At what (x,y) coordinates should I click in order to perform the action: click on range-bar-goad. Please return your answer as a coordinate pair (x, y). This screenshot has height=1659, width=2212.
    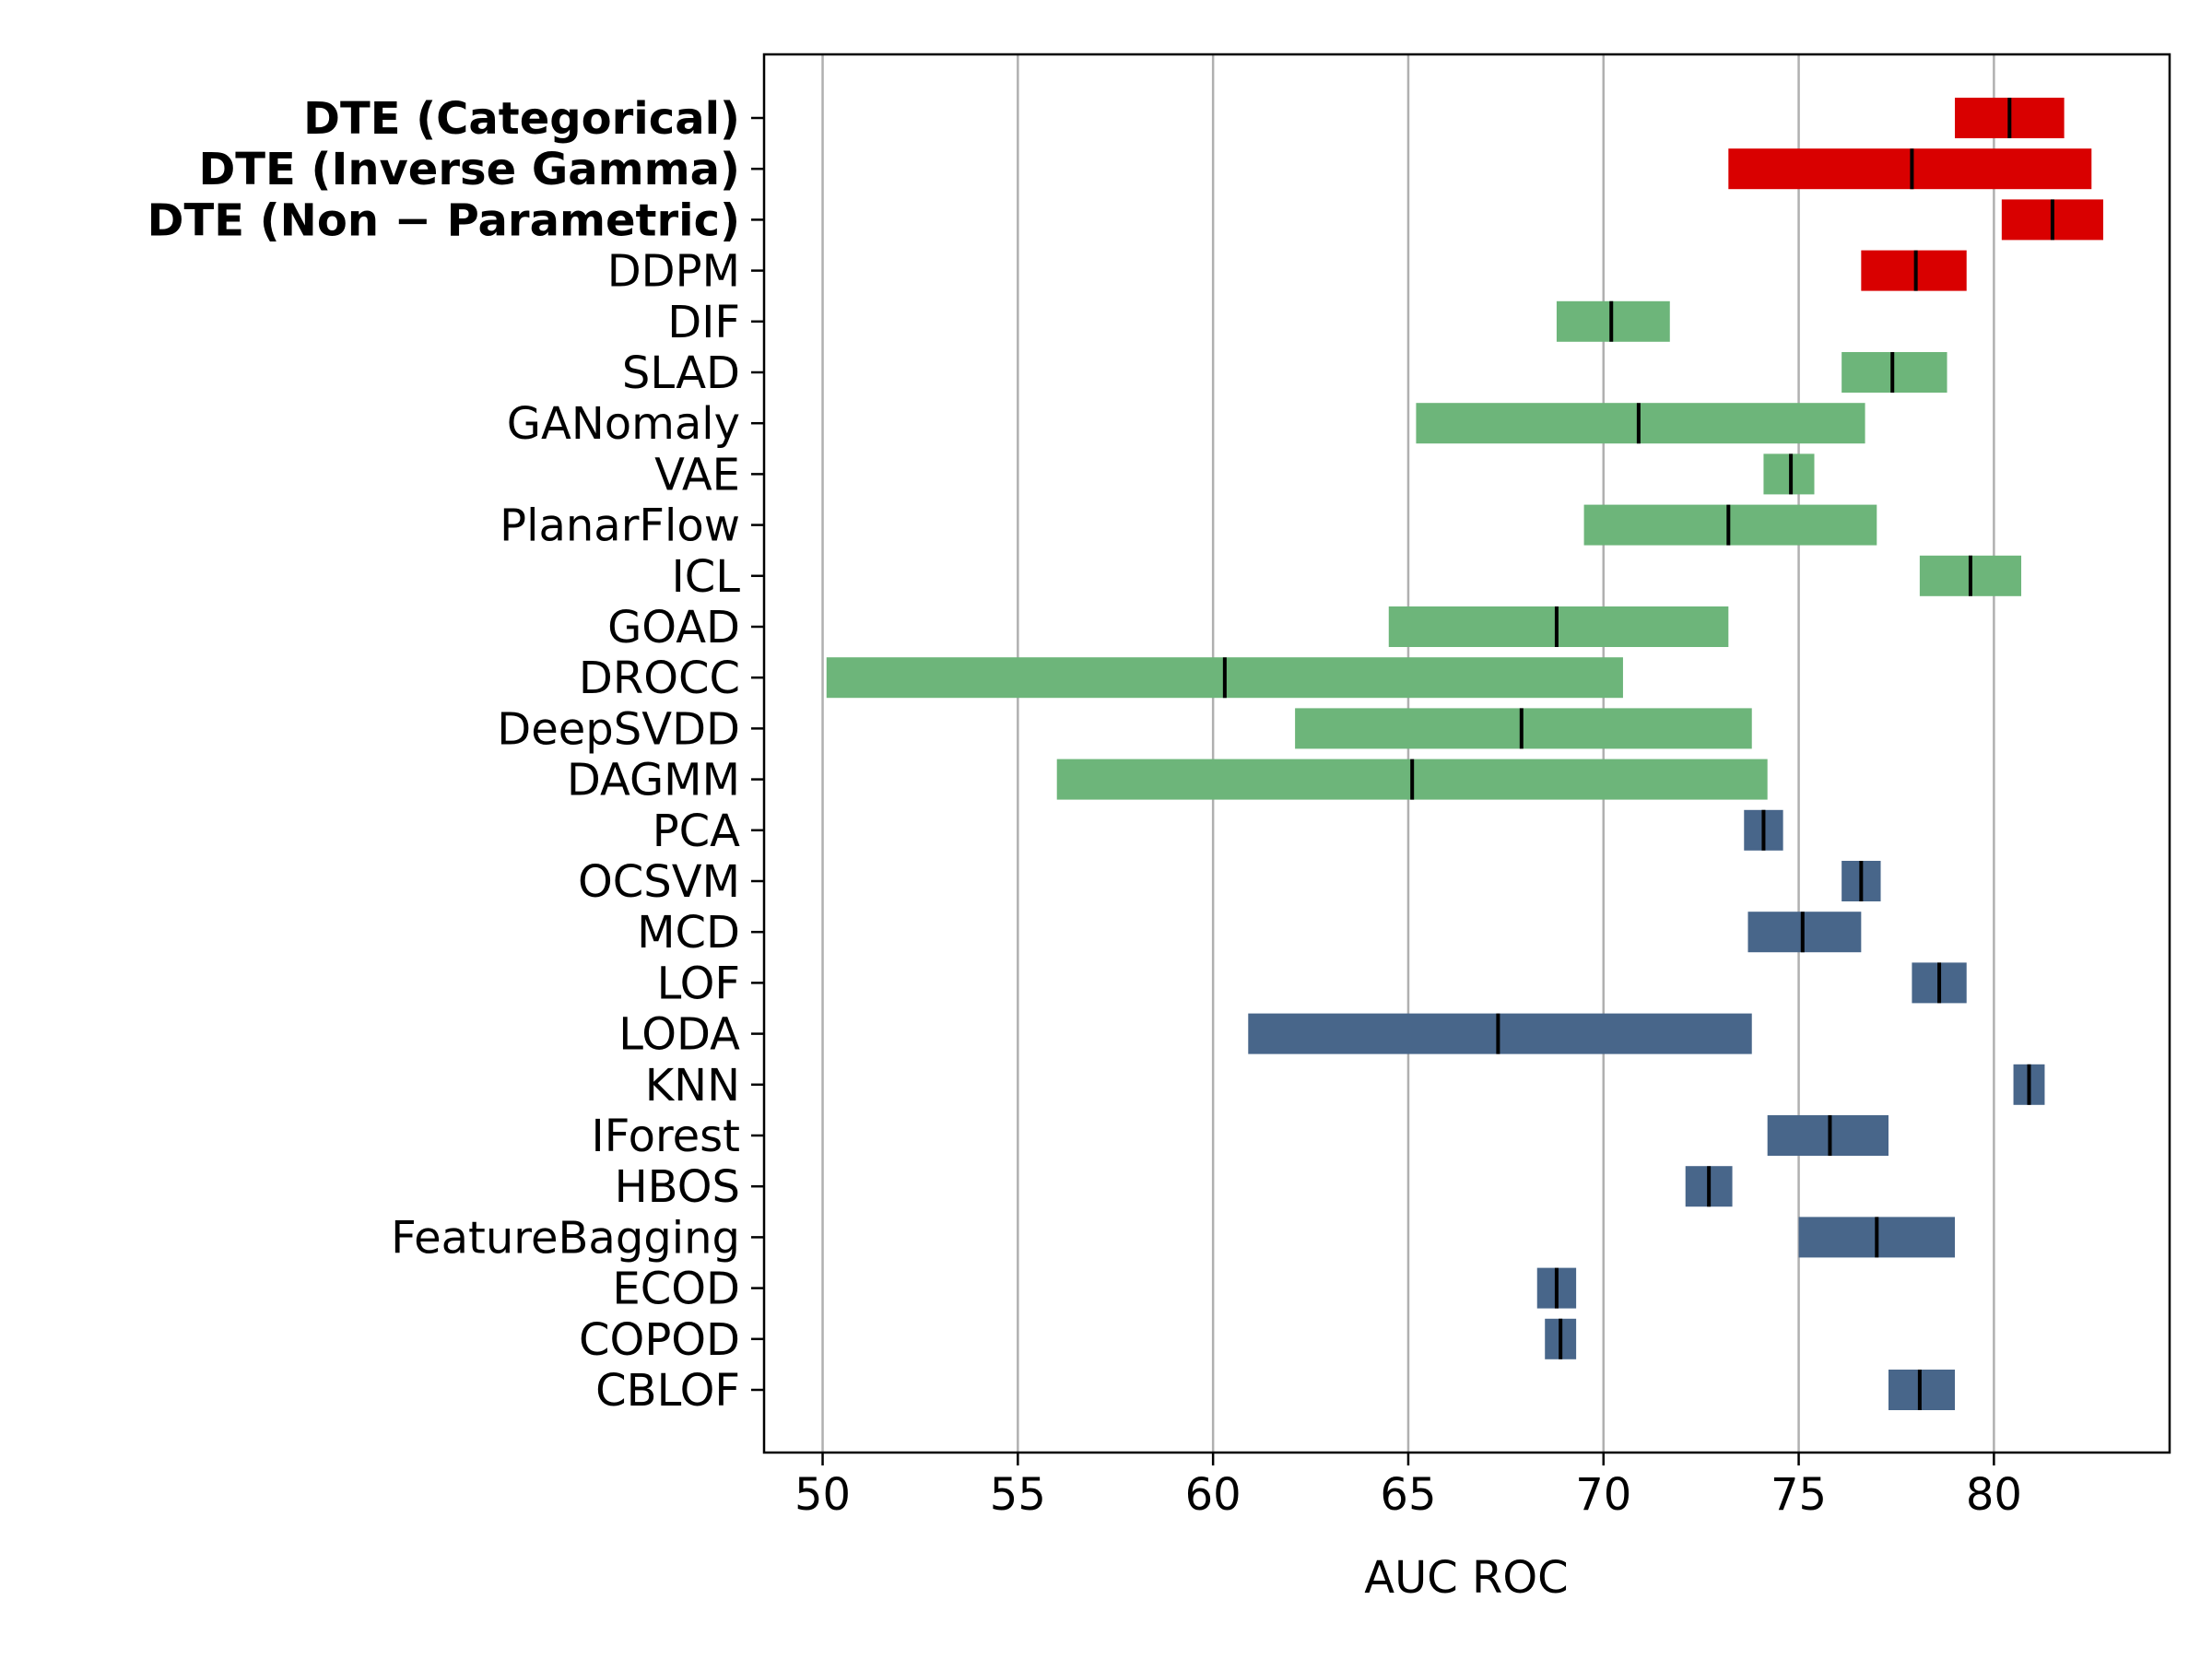
    Looking at the image, I should click on (1558, 626).